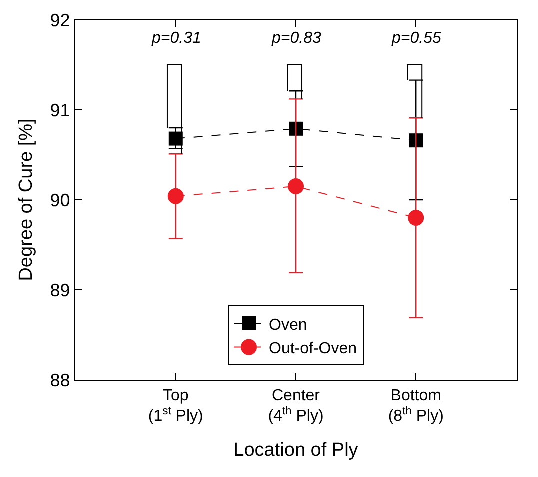 The image size is (538, 477). What do you see at coordinates (60, 200) in the screenshot?
I see `y-tick-label: 90` at bounding box center [60, 200].